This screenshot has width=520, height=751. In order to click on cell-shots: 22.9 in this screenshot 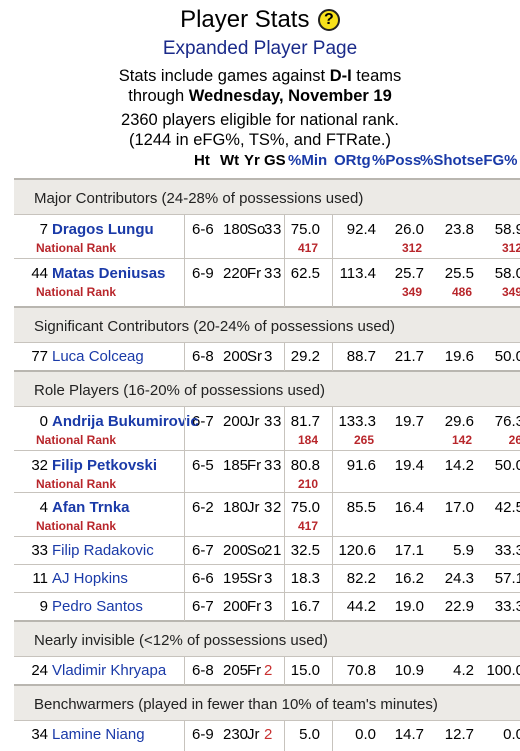, I will do `click(459, 606)`.